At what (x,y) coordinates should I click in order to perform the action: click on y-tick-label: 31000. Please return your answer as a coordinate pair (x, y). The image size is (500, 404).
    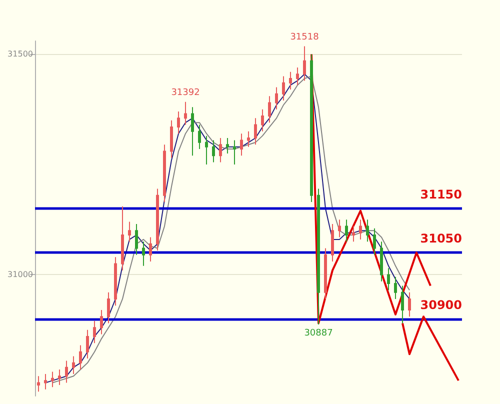
    Looking at the image, I should click on (20, 275).